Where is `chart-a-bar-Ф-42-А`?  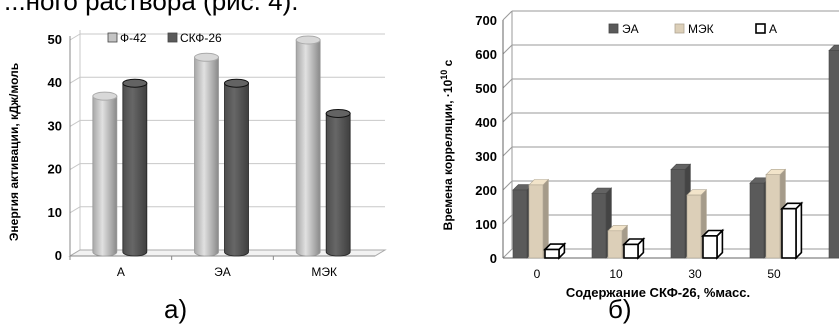
chart-a-bar-Ф-42-А is located at coordinates (105, 176).